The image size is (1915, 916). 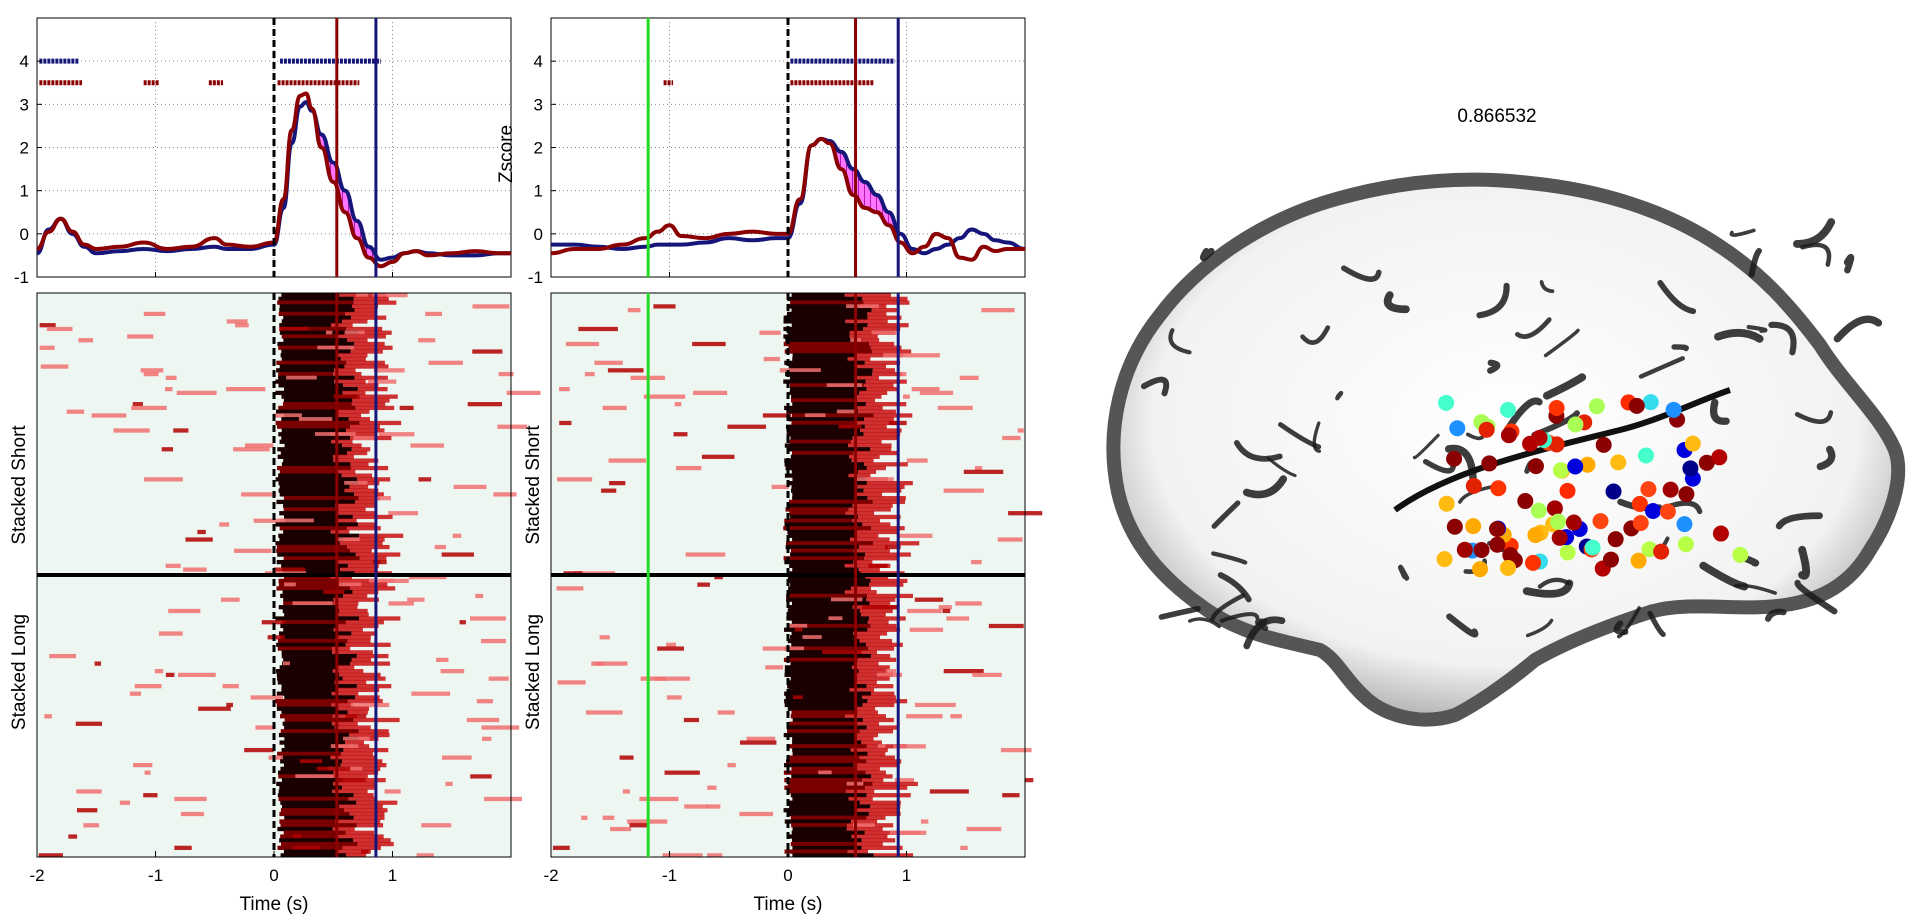 I want to click on y-tick-label: 2, so click(x=538, y=148).